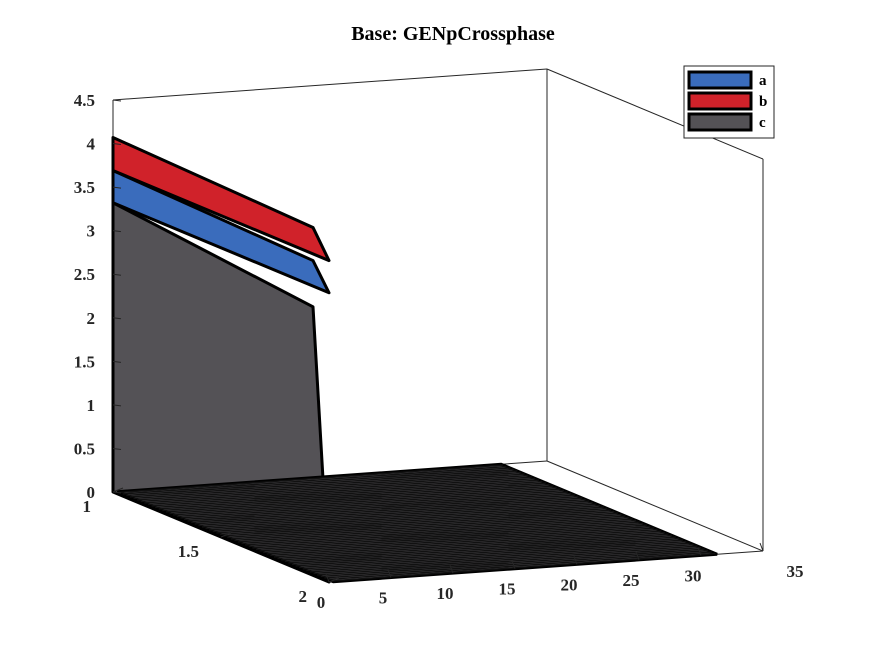 The height and width of the screenshot is (656, 875). Describe the element at coordinates (453, 34) in the screenshot. I see `chart-title: Base: GENpCrossphase` at that location.